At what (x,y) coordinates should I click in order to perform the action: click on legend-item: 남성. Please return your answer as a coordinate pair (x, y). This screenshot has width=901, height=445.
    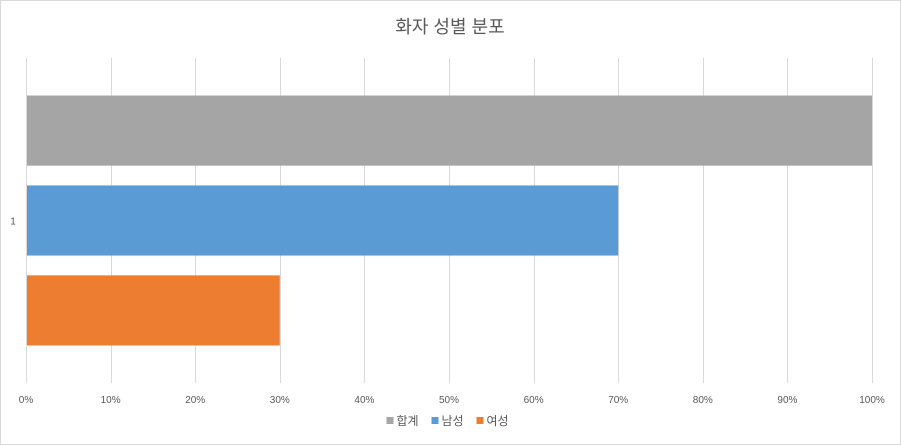
    Looking at the image, I should click on (447, 421).